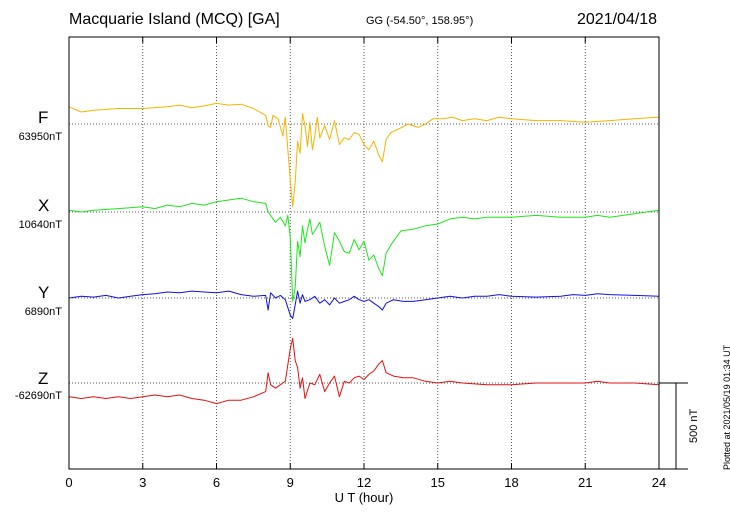 This screenshot has width=730, height=520. Describe the element at coordinates (40, 225) in the screenshot. I see `series-baseline-x: 10640nT` at that location.